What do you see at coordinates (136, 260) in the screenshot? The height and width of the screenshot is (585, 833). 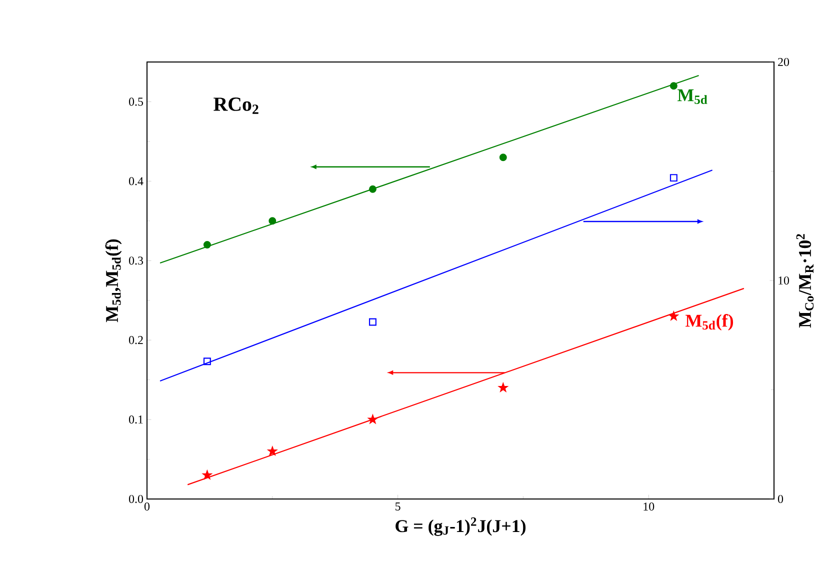 I see `y-tick-label: 0.3` at bounding box center [136, 260].